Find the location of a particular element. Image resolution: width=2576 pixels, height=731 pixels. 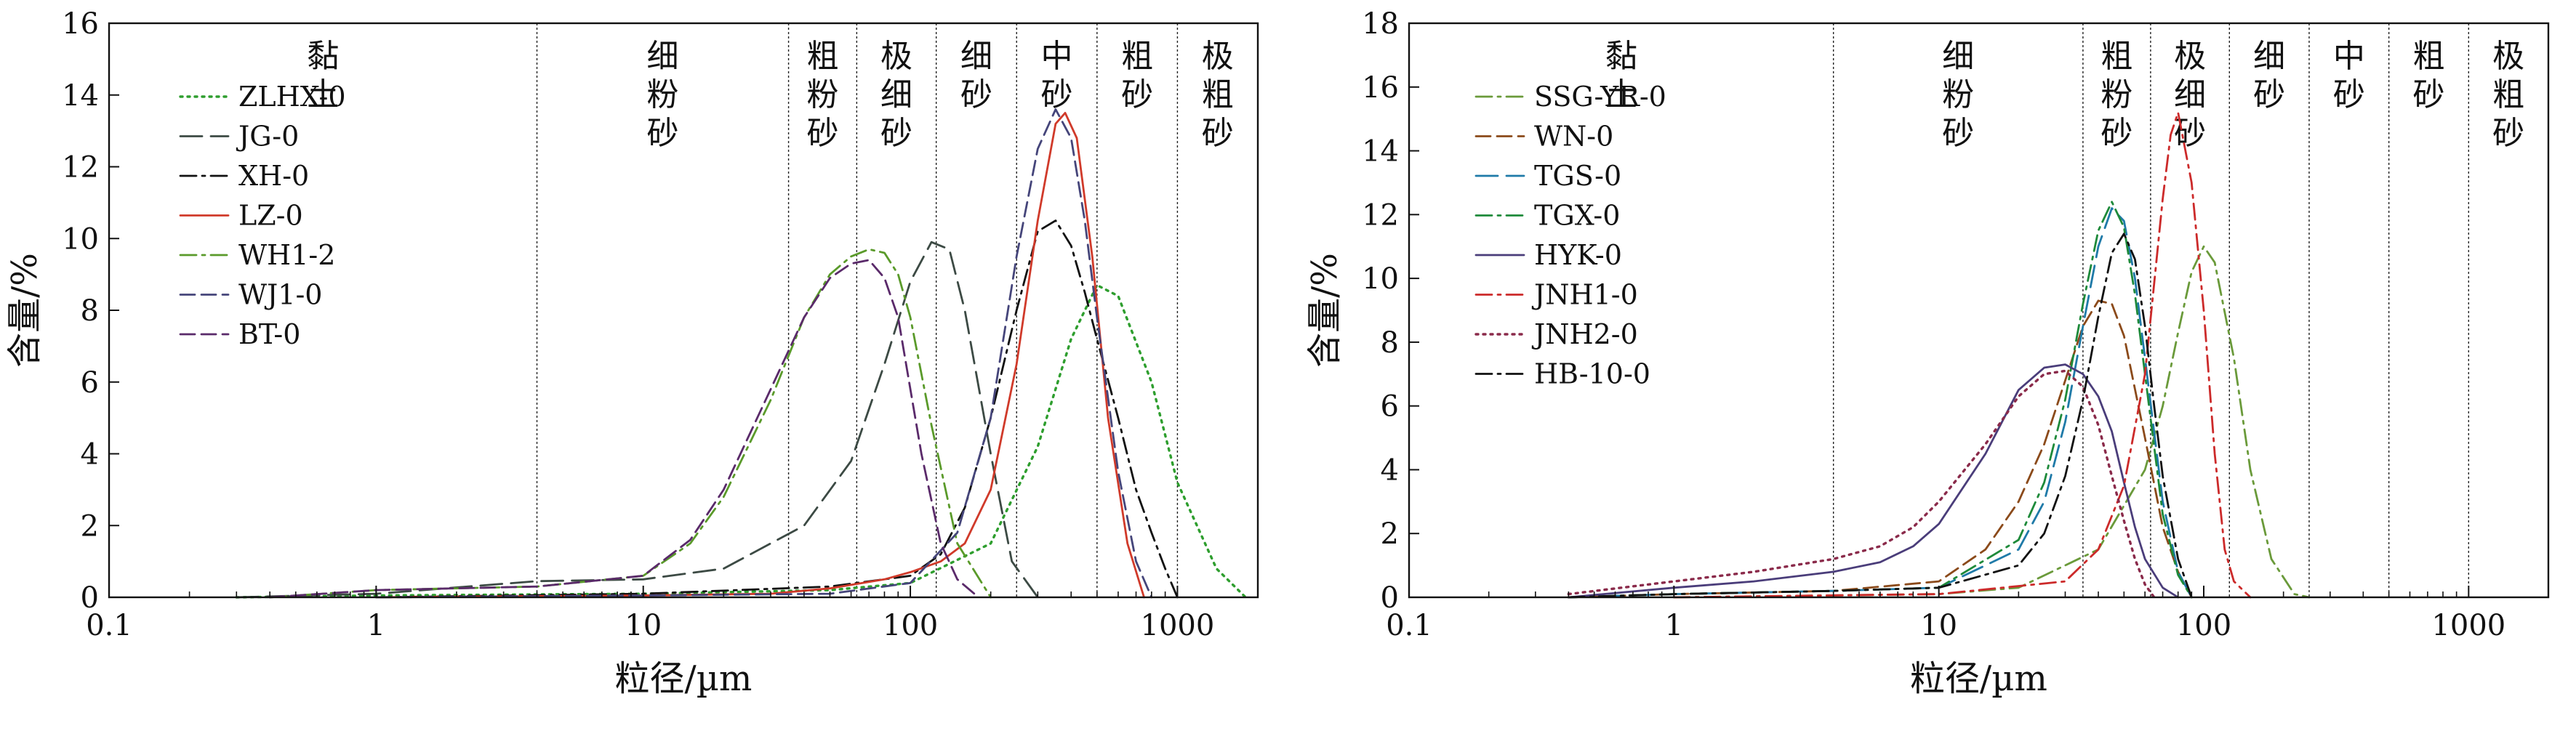

legend-entry: HB-10-0 is located at coordinates (1592, 374).